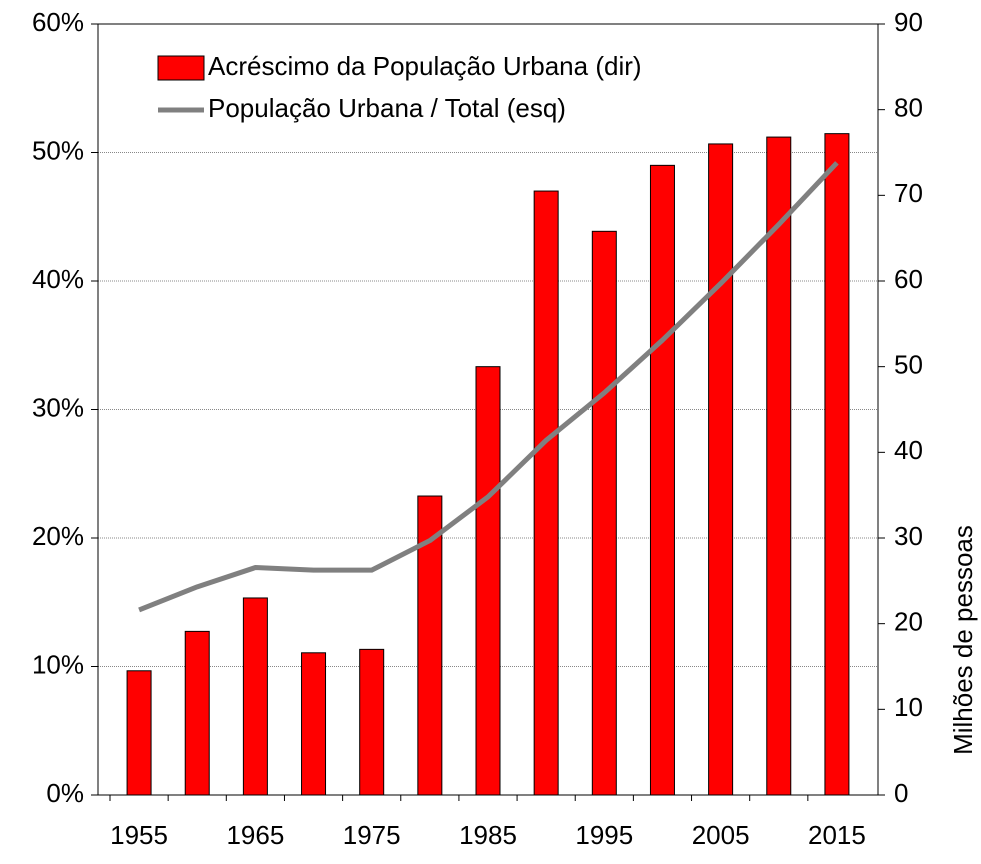 This screenshot has width=981, height=864. I want to click on y2-tick-label: 80, so click(908, 108).